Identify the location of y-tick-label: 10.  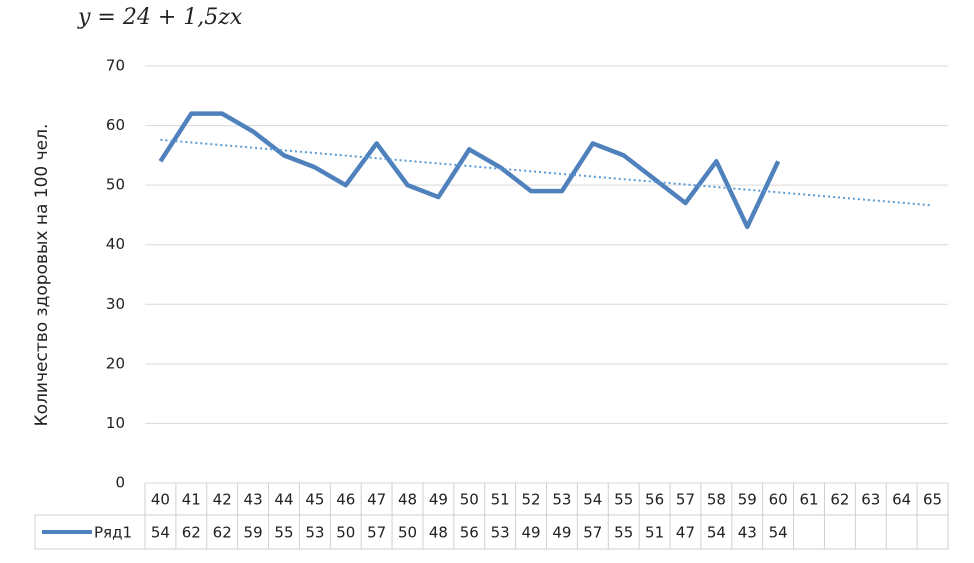
(115, 423).